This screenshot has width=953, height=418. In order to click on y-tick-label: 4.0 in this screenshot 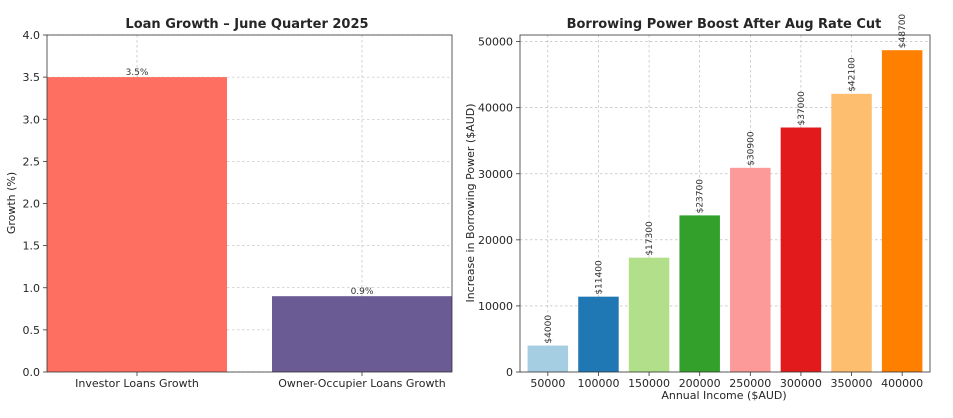, I will do `click(32, 35)`.